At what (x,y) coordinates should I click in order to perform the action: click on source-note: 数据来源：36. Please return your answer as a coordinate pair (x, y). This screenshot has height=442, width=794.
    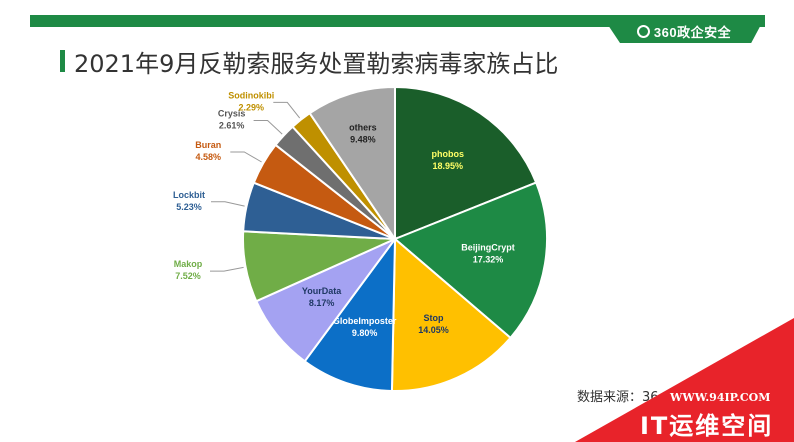
    Looking at the image, I should click on (618, 397).